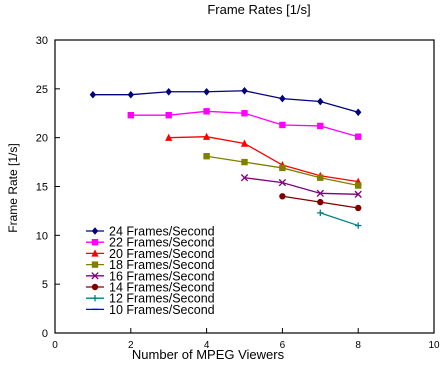  Describe the element at coordinates (162, 276) in the screenshot. I see `legend-label: 16 Frames/Second` at that location.